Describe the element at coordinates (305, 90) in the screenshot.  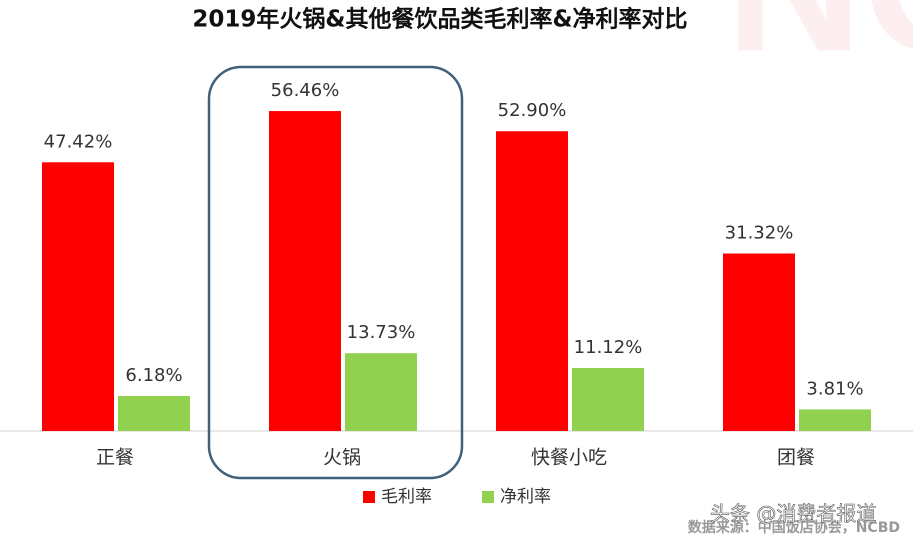
I see `value-label: 56.46%` at that location.